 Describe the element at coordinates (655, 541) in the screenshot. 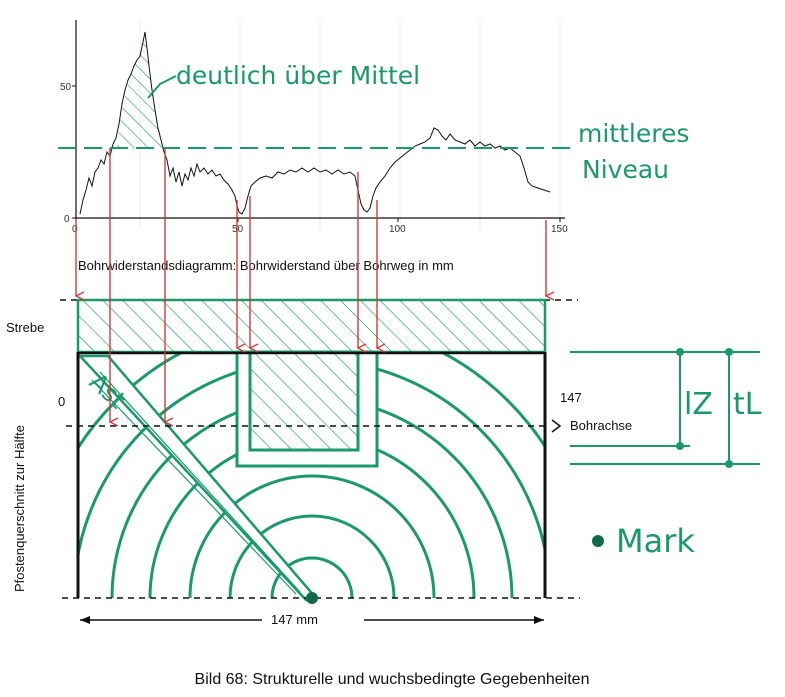

I see `pith-legend-label: Mark` at that location.